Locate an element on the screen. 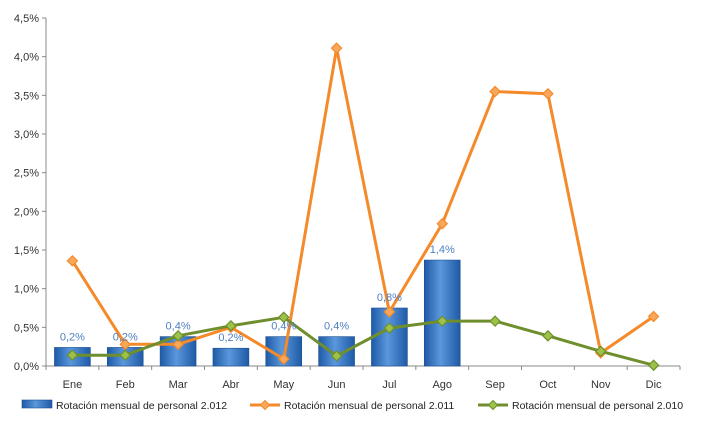 The image size is (714, 426). y-axis: 0,0% 0,5% 1,0% 1,5% 2,0% 2,5% 3,0% 3,5% 4,0% 4,5% is located at coordinates (30, 193).